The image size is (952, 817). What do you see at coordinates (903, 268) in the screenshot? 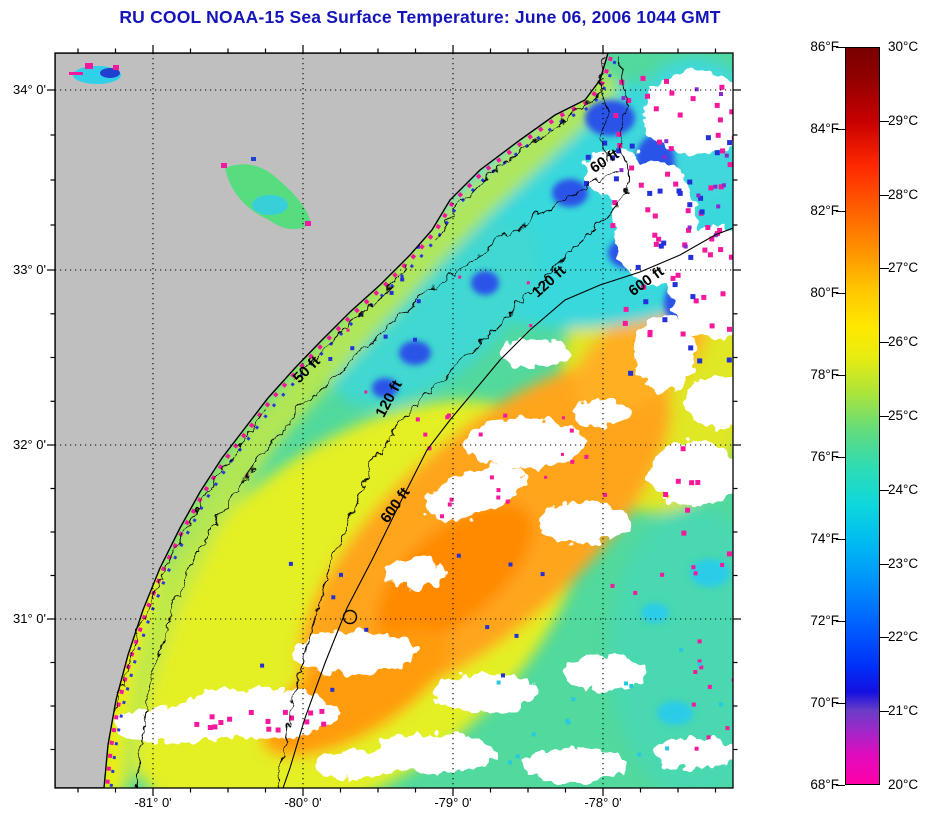
I see `colorbar-label-c: 27°C` at bounding box center [903, 268].